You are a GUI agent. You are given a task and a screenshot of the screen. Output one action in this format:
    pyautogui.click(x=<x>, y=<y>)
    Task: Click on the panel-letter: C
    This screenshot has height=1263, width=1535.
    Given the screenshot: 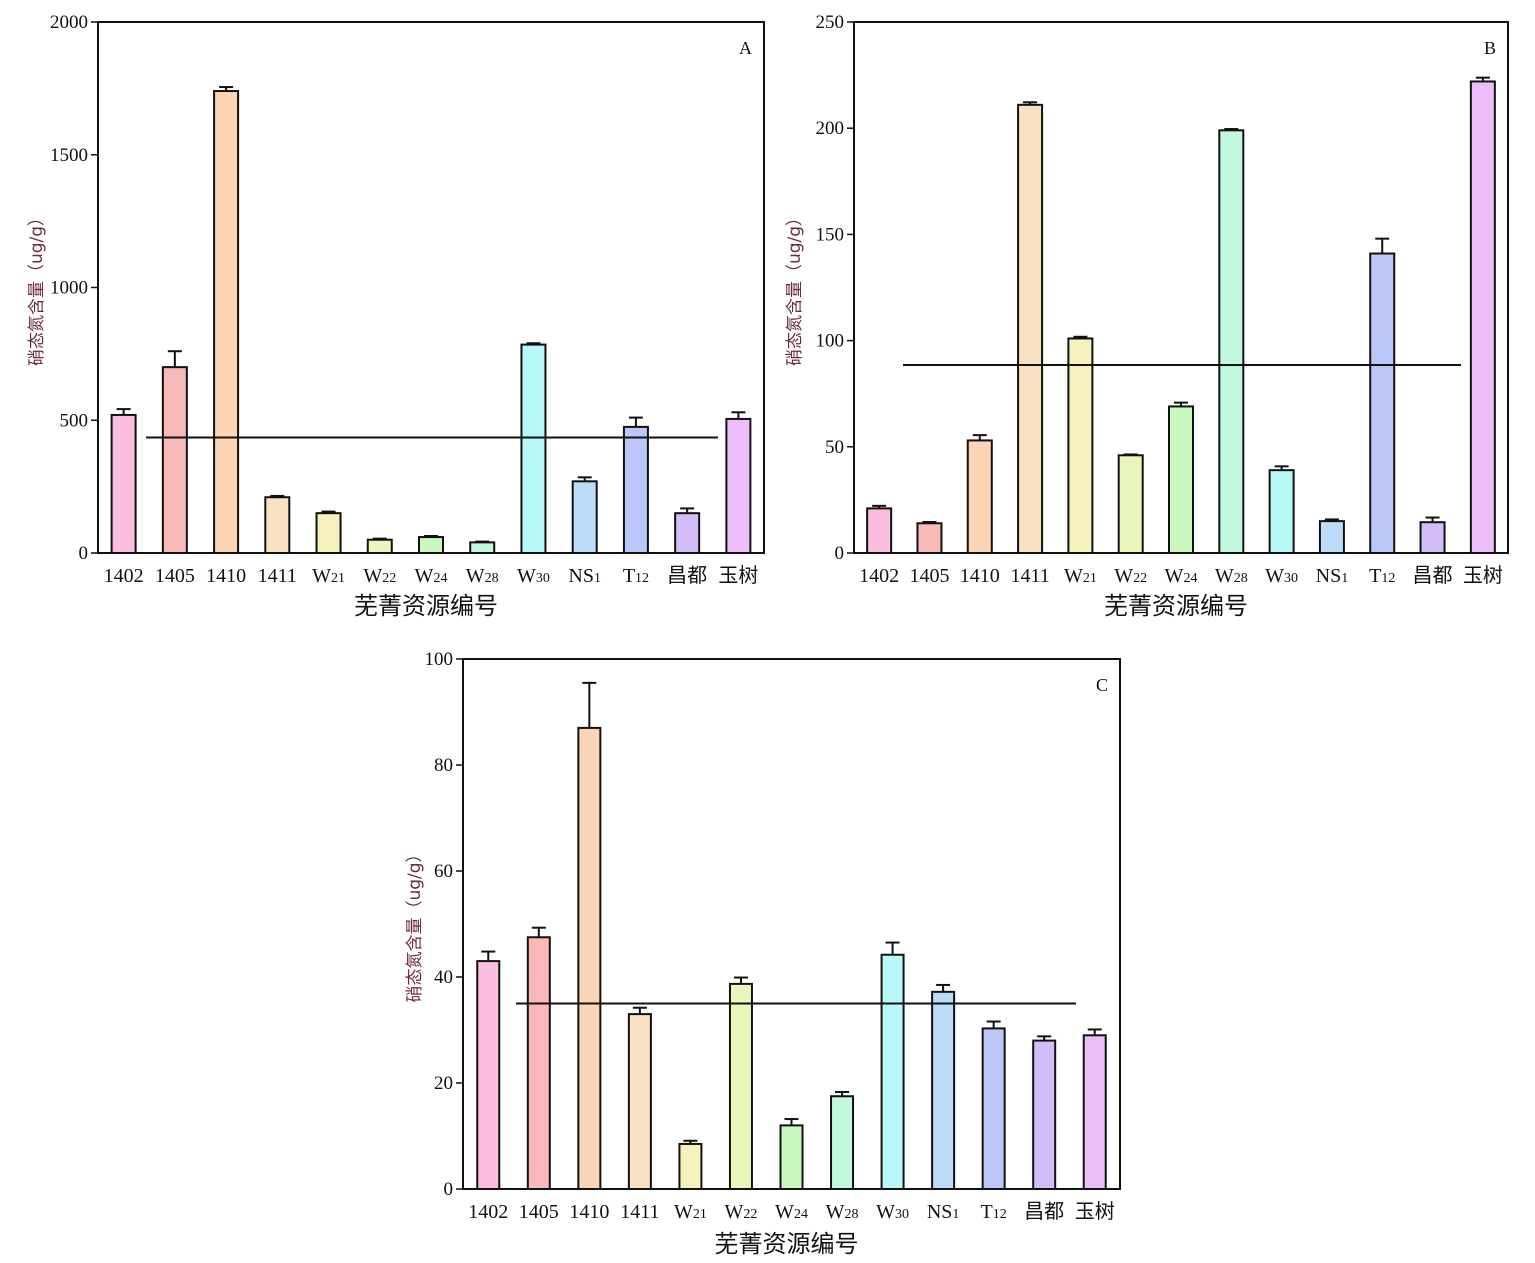 What is the action you would take?
    pyautogui.click(x=1102, y=685)
    